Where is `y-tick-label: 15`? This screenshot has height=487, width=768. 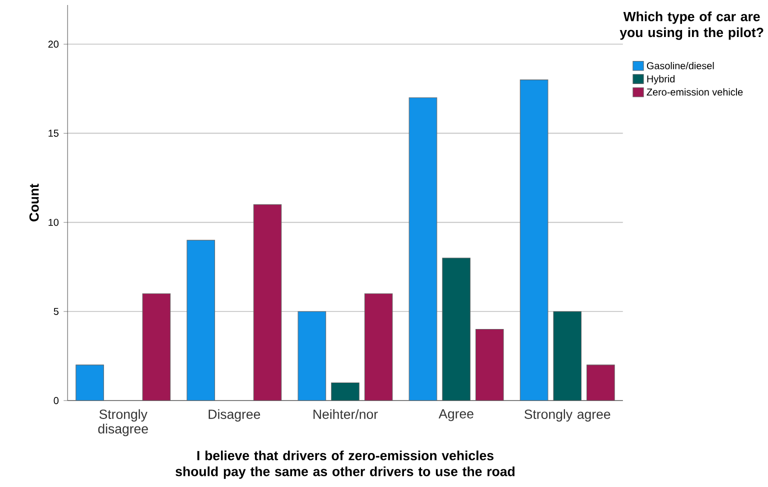 y-tick-label: 15 is located at coordinates (53, 133).